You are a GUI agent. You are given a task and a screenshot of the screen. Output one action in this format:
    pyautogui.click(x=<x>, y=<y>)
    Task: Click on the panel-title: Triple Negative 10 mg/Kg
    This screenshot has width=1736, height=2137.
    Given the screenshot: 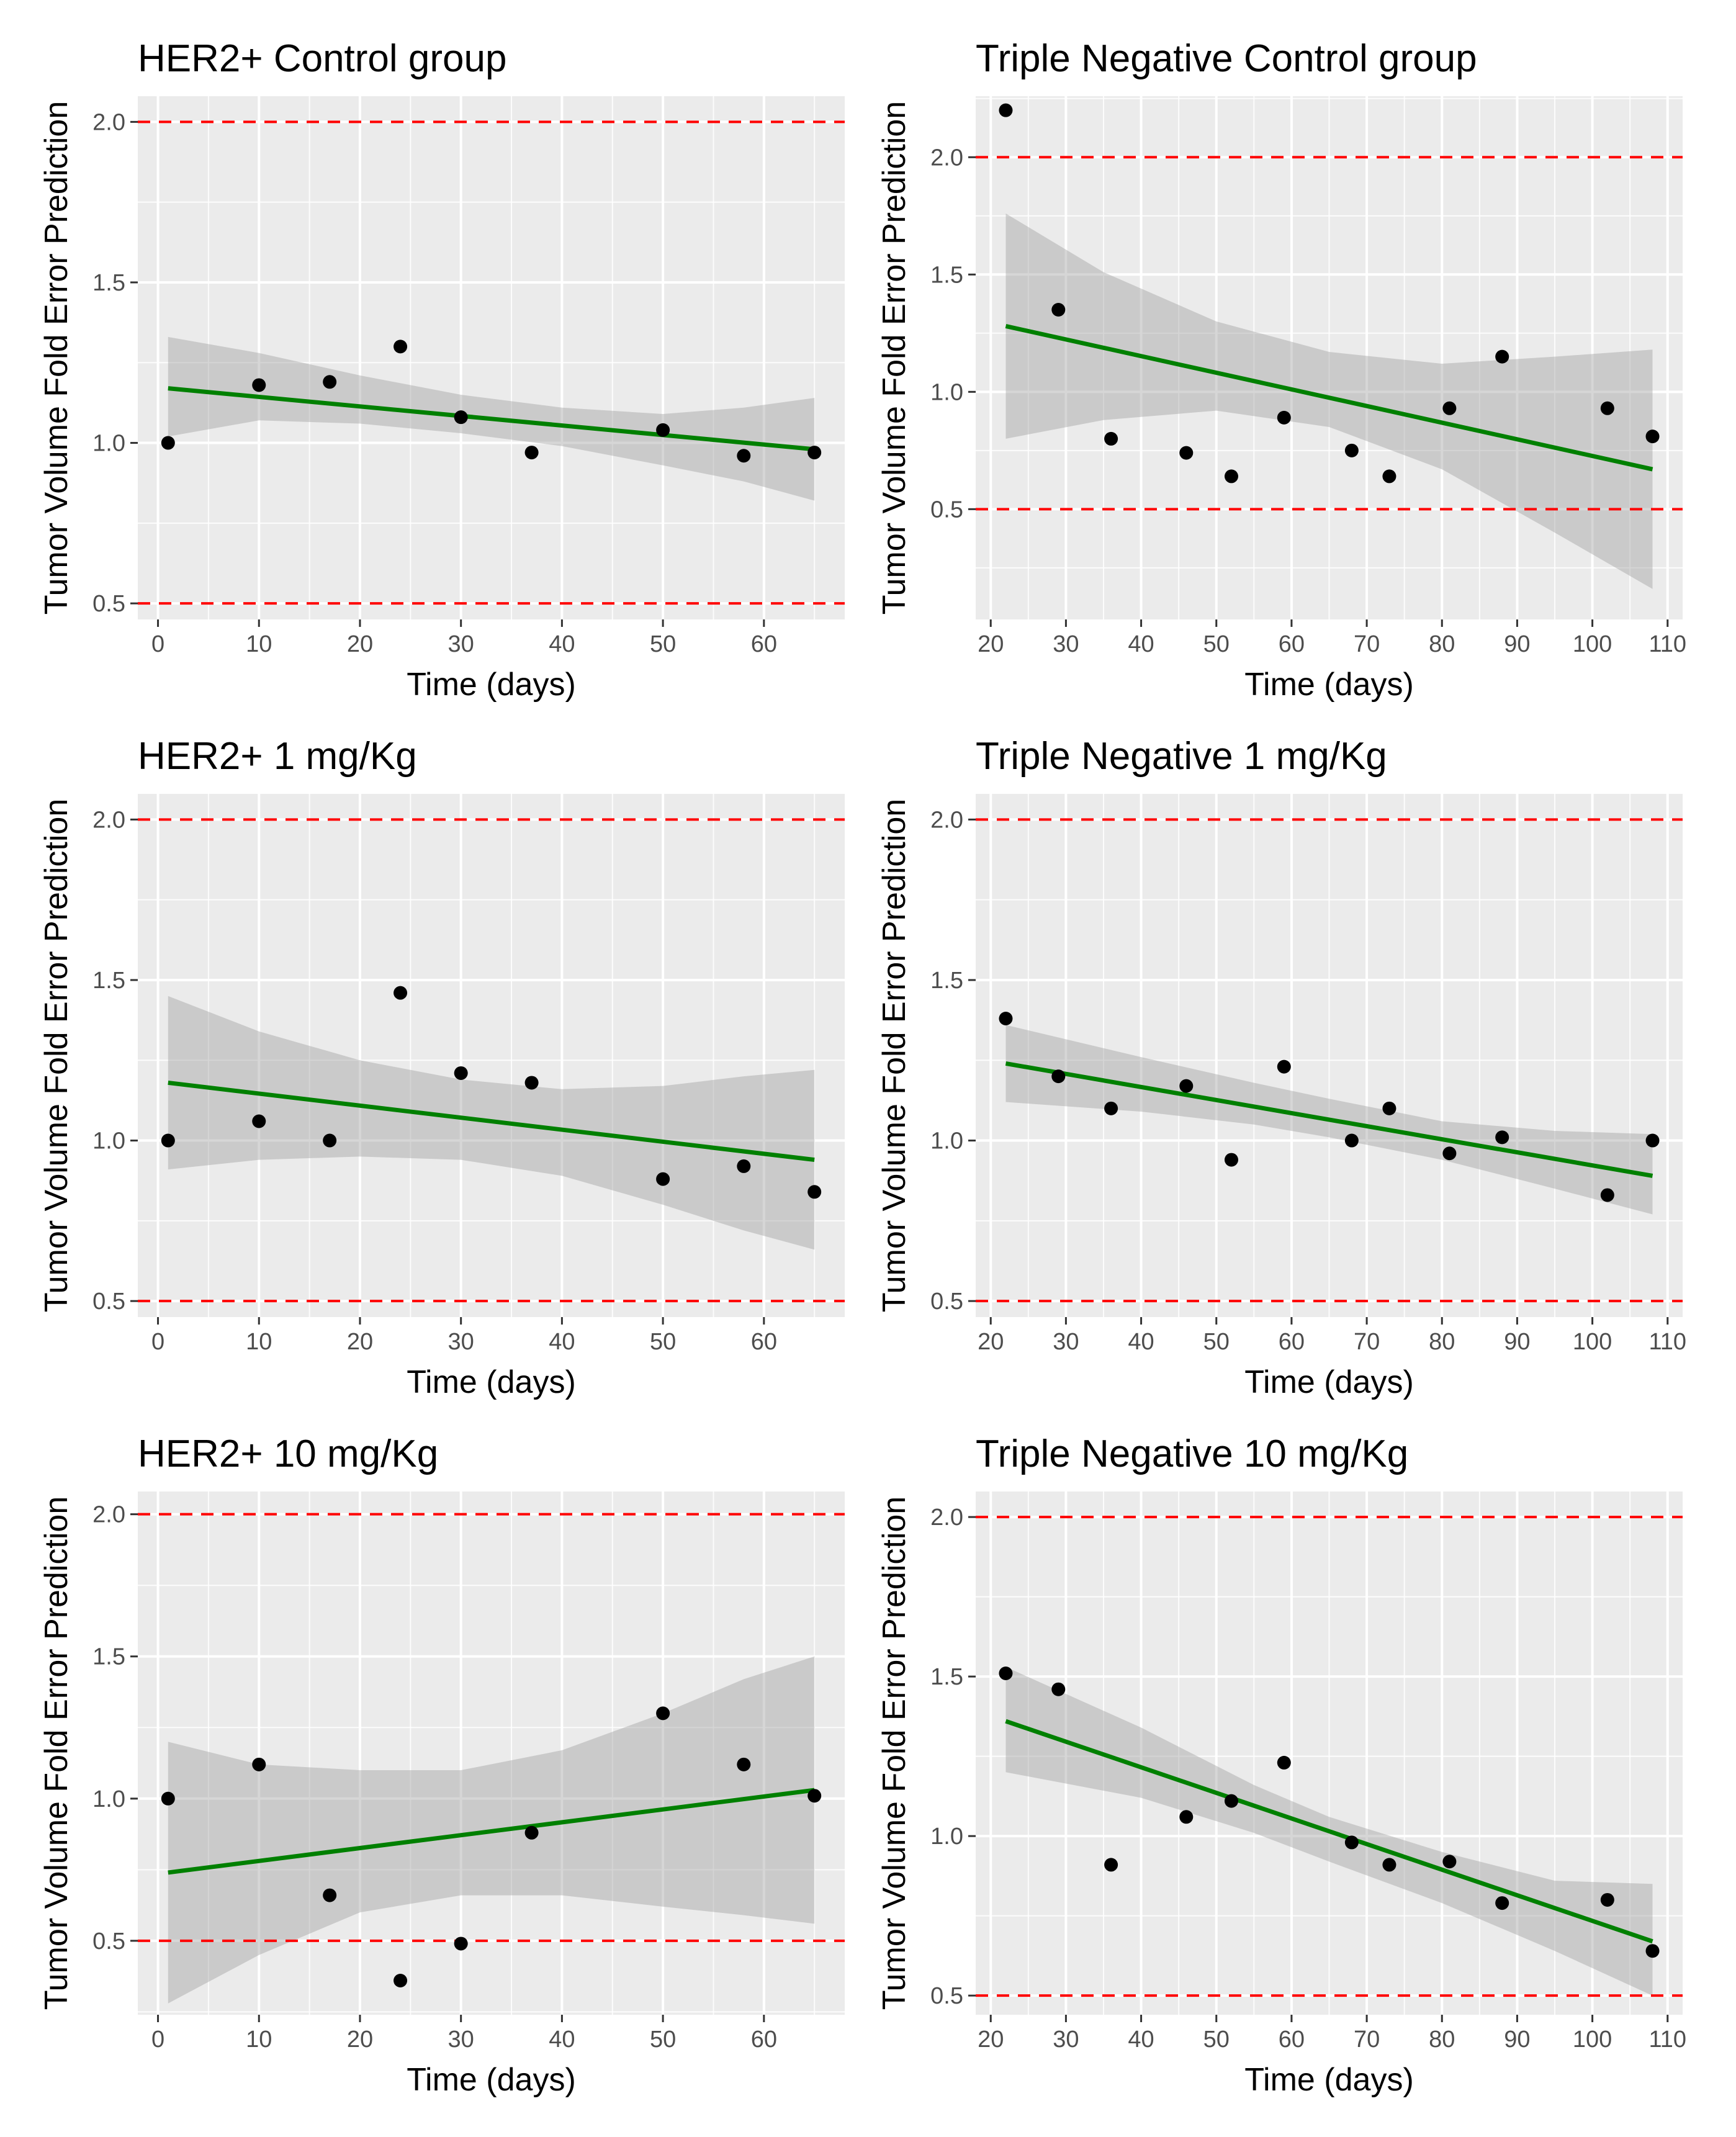 What is the action you would take?
    pyautogui.click(x=1192, y=1454)
    